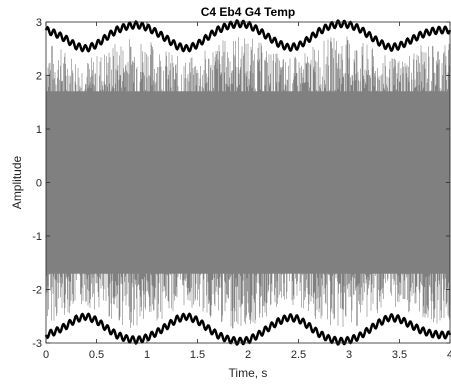 The height and width of the screenshot is (385, 451). I want to click on x-tick-label: 3.5, so click(399, 355).